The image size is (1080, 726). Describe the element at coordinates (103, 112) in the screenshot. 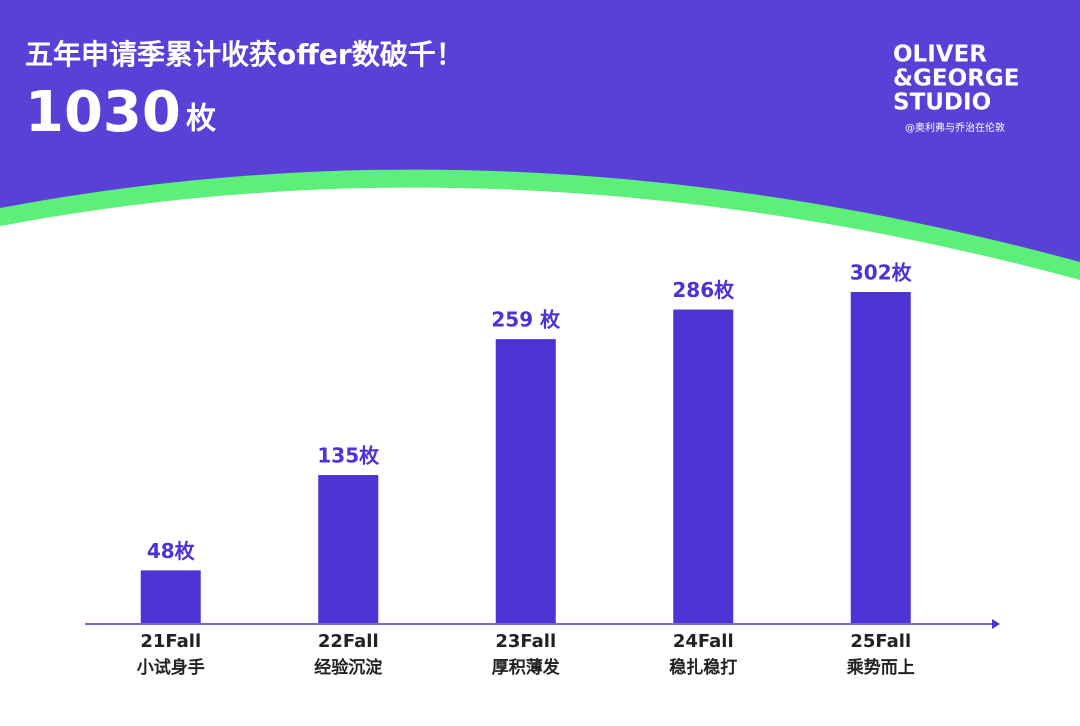

I see `headline-number: 1030` at that location.